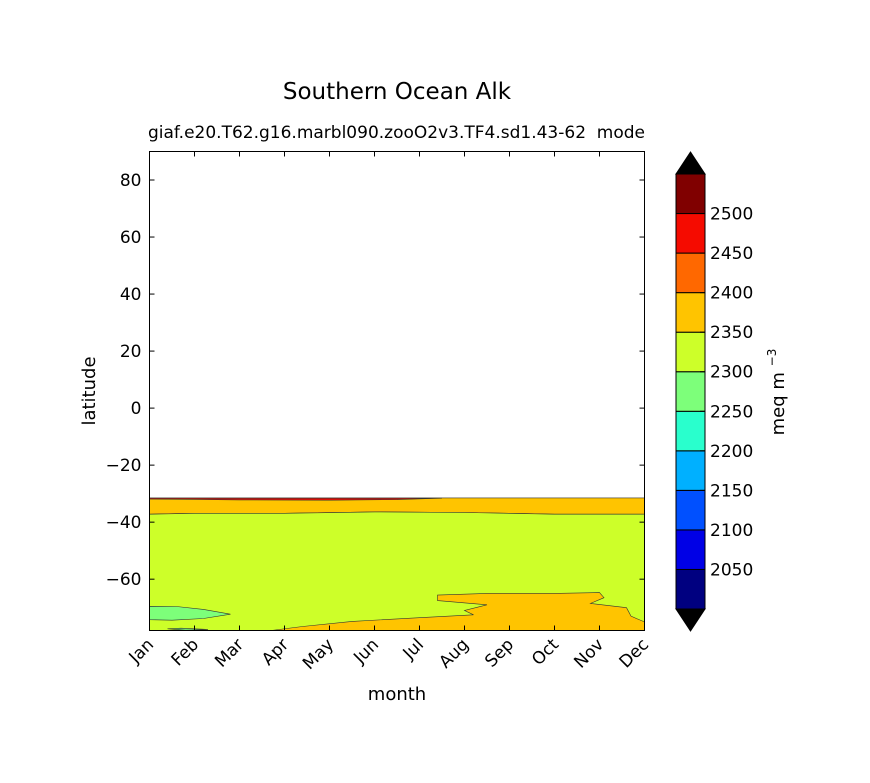 Image resolution: width=870 pixels, height=783 pixels. I want to click on x-tick-label: Aug, so click(454, 654).